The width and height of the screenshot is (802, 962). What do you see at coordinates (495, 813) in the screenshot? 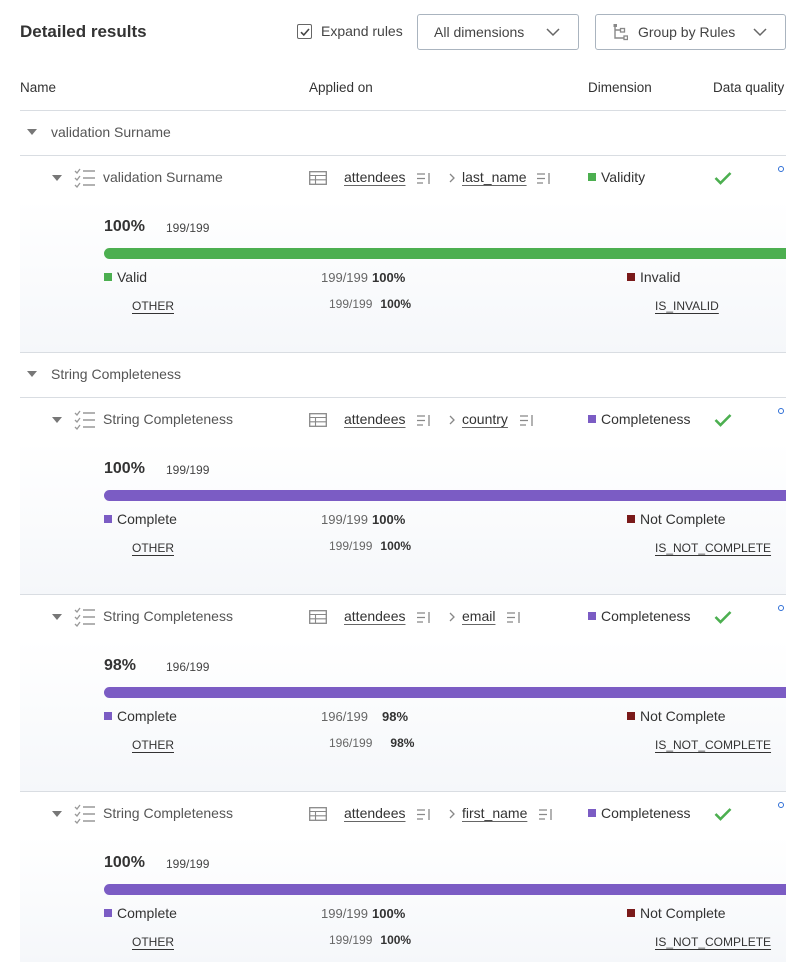
I see `column-link: first_name` at bounding box center [495, 813].